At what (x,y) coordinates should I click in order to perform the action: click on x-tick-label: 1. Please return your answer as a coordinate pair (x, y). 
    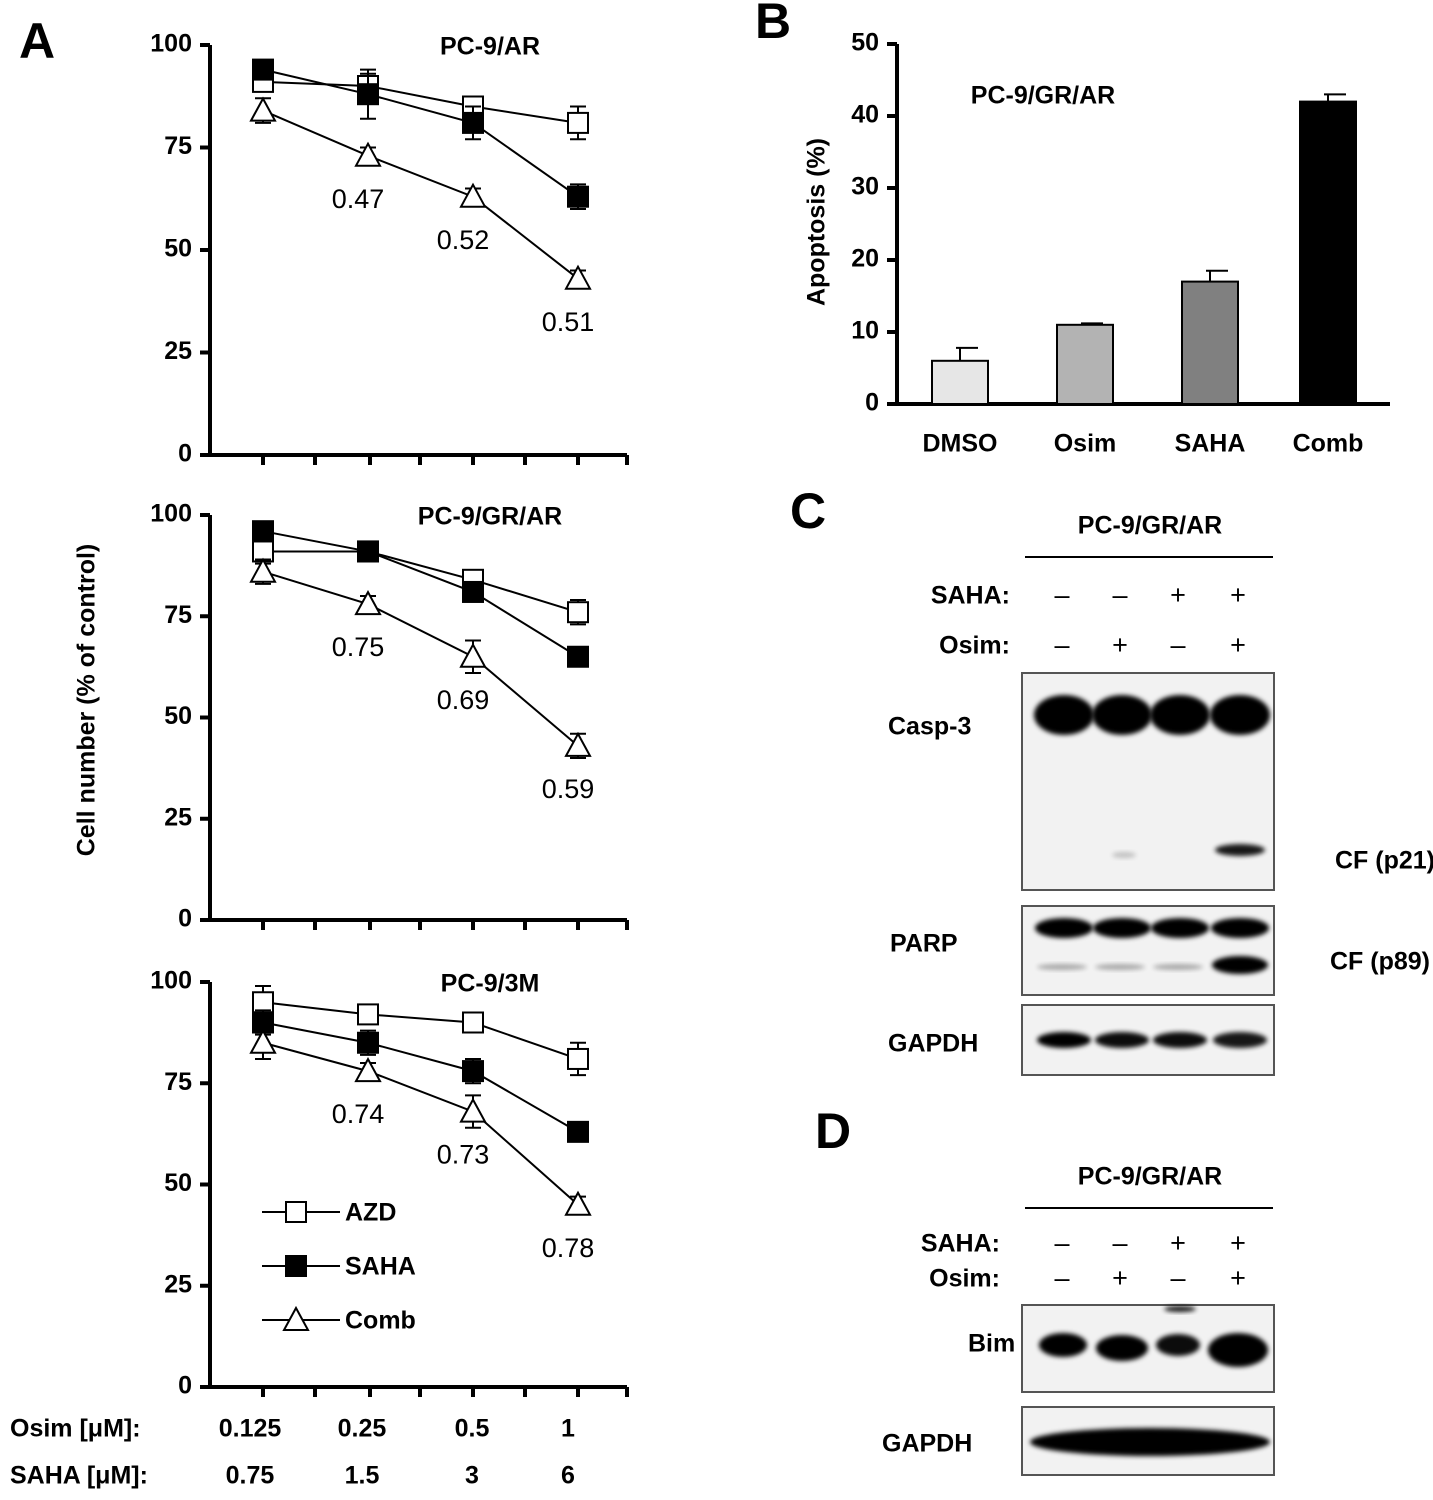
    Looking at the image, I should click on (568, 1429).